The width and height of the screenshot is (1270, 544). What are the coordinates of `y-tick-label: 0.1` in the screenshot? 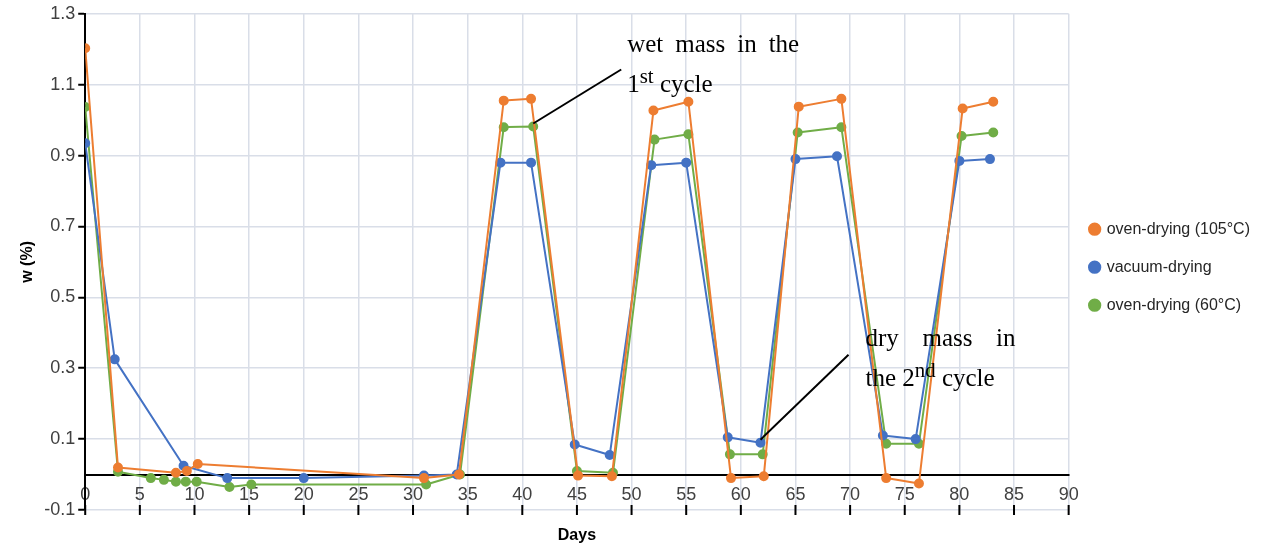 It's located at (63, 438).